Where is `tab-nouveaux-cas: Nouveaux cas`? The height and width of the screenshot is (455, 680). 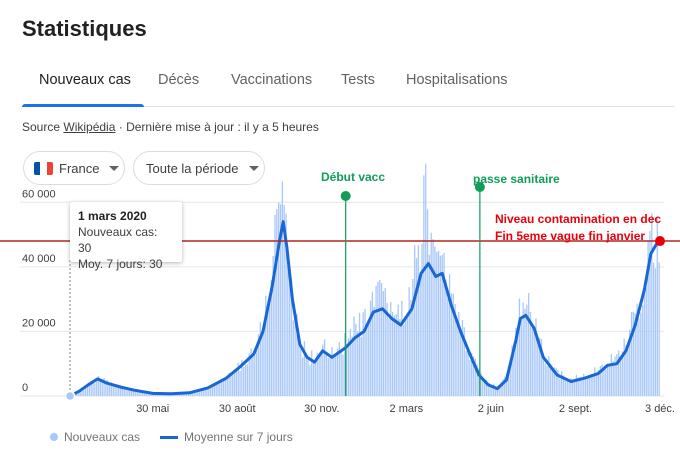 tab-nouveaux-cas: Nouveaux cas is located at coordinates (85, 80).